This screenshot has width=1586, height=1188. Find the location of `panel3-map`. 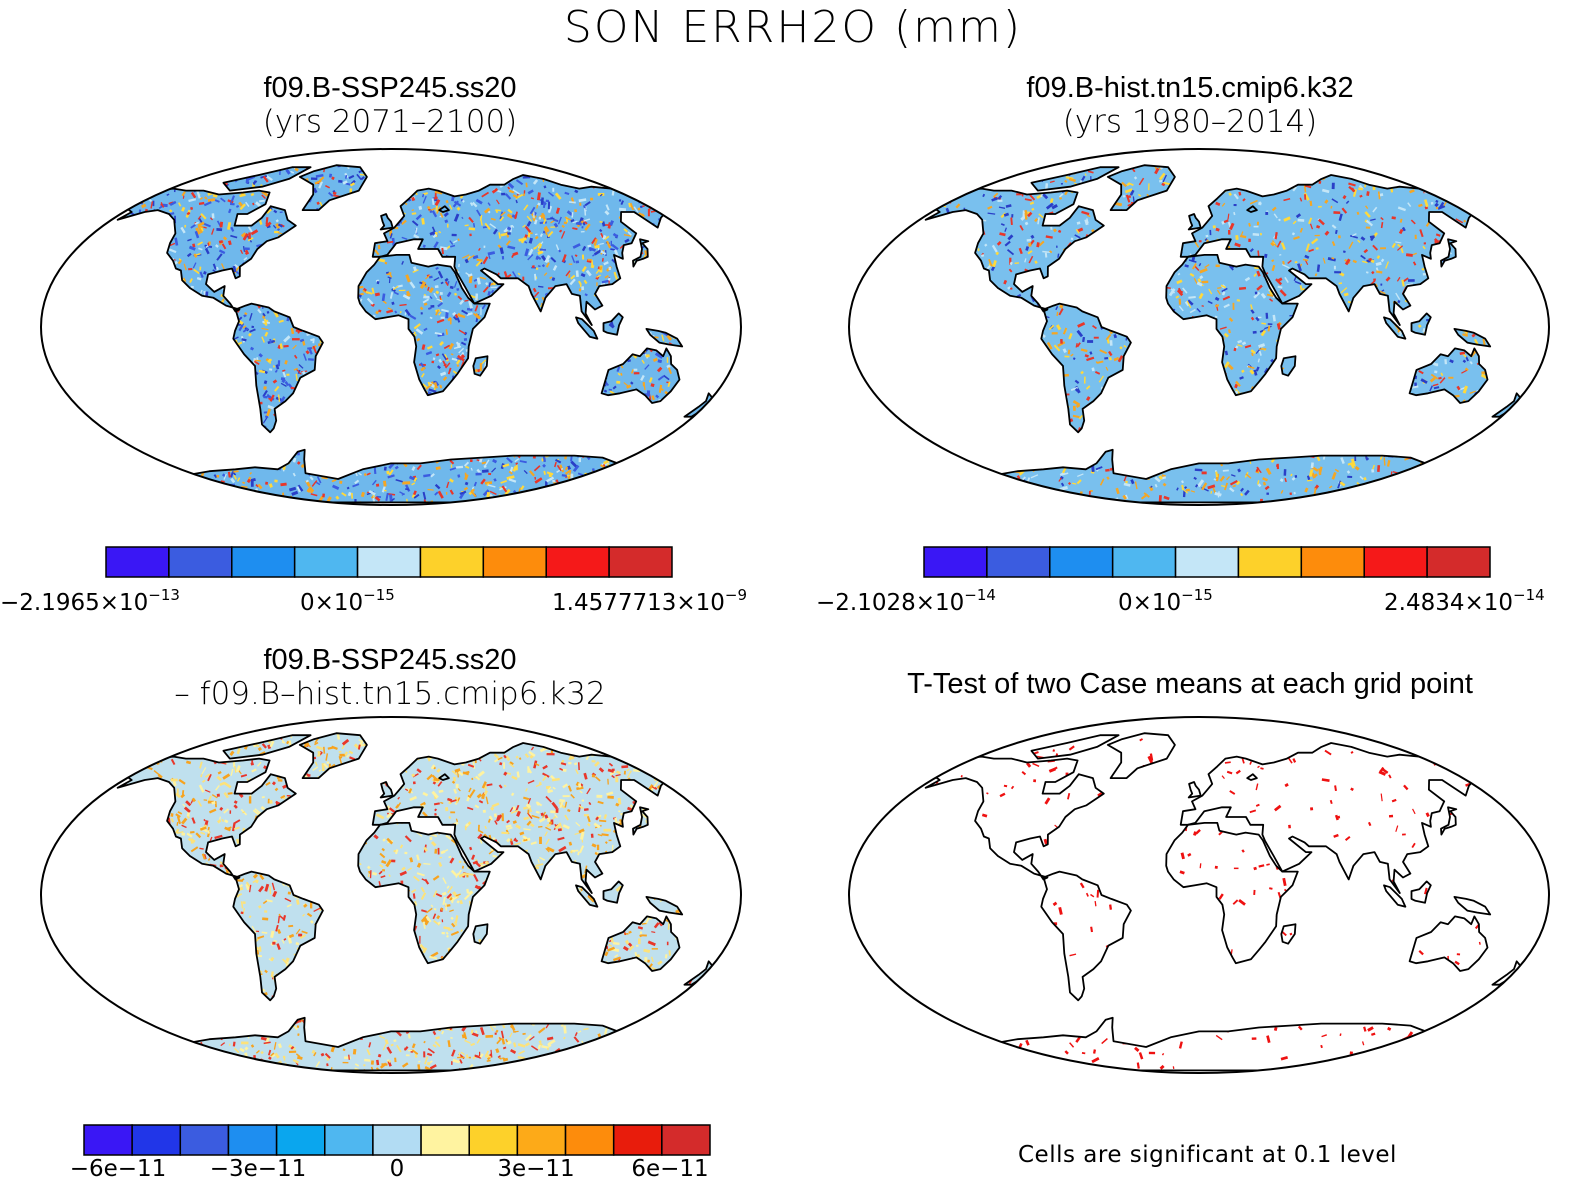

panel3-map is located at coordinates (391, 895).